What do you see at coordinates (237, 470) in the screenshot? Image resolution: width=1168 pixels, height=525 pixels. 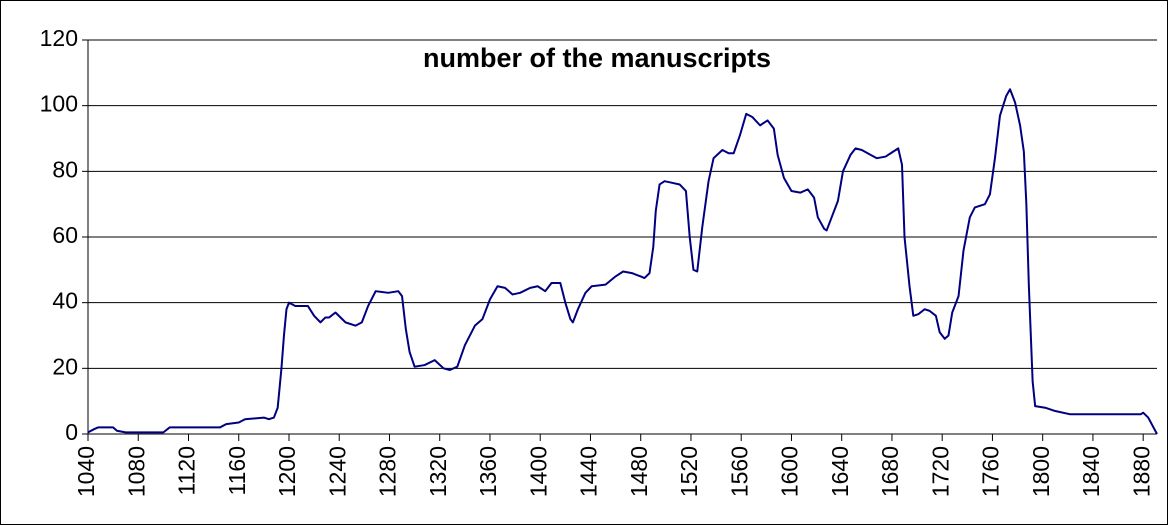 I see `x-tick-label: 1160` at bounding box center [237, 470].